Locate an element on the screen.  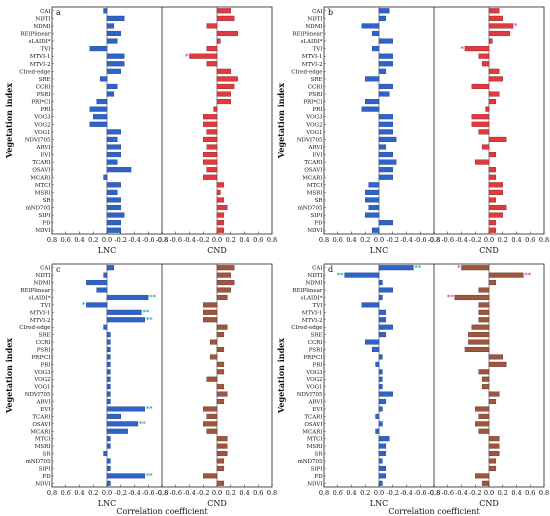
lnc-label: LNC is located at coordinates (379, 250).